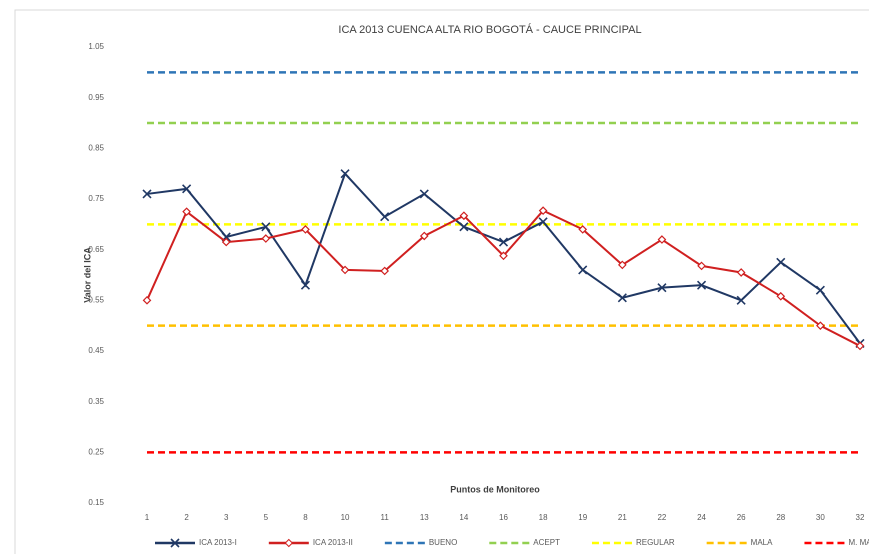 This screenshot has height=554, width=869. I want to click on x-tick-label: 5, so click(266, 517).